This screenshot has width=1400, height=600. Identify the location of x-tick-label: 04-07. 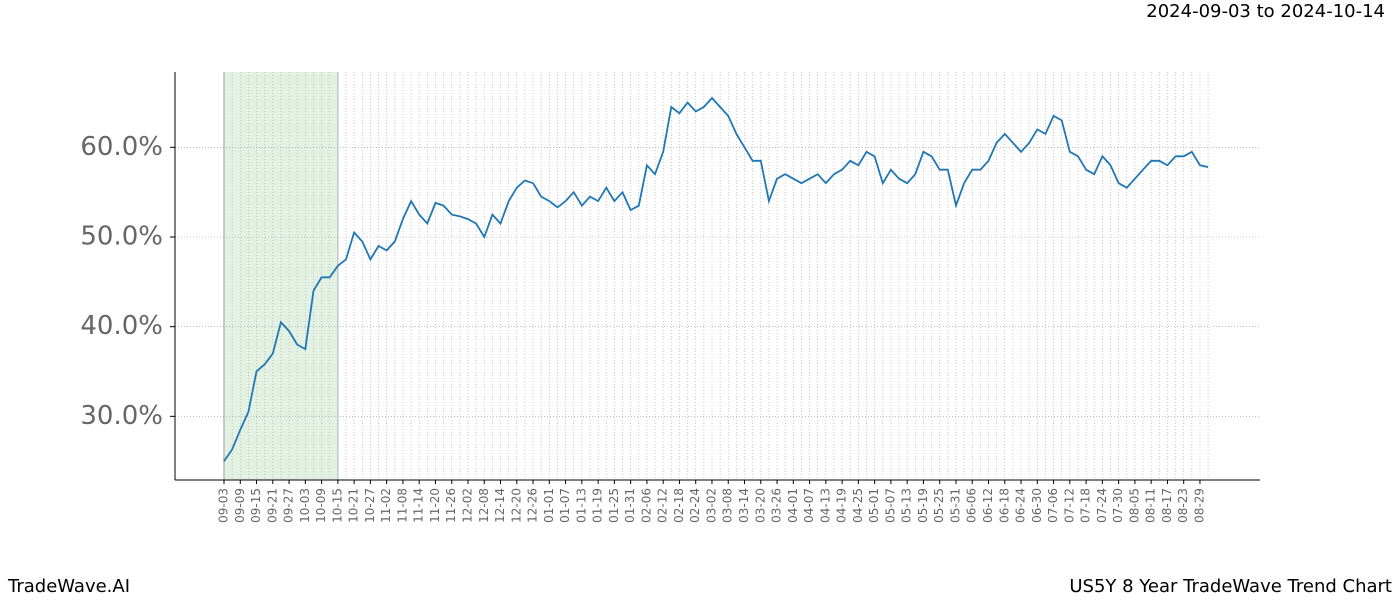
(809, 505).